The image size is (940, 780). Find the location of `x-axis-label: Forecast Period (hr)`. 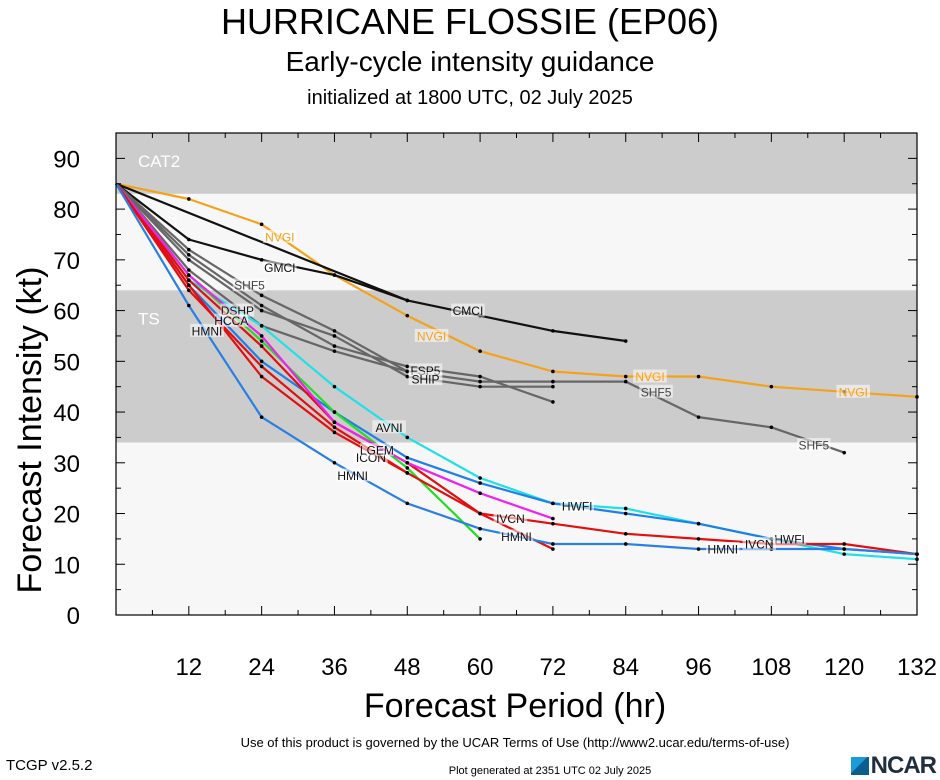

x-axis-label: Forecast Period (hr) is located at coordinates (515, 706).